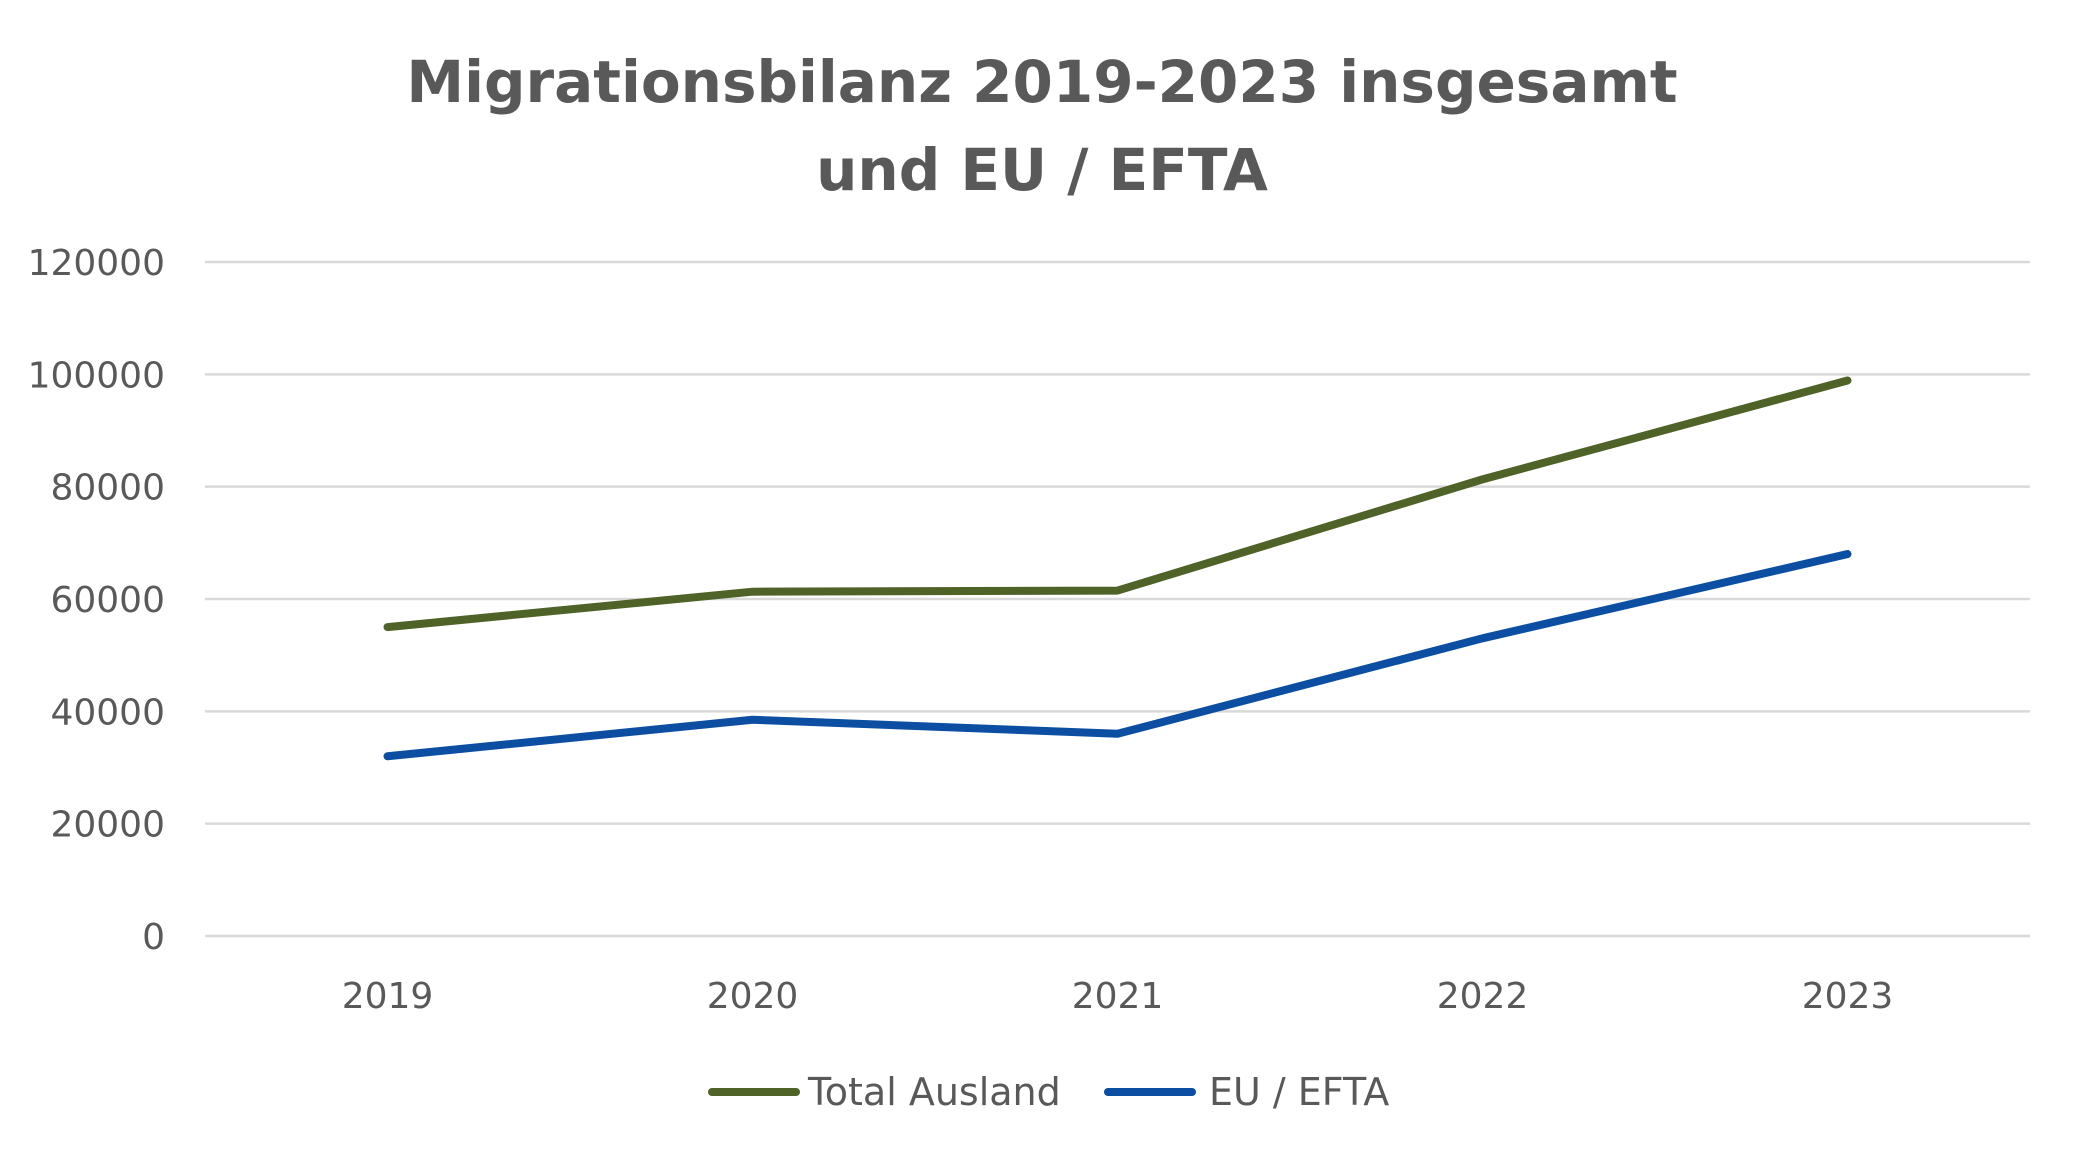  I want to click on y-tick-label: 20000, so click(107, 825).